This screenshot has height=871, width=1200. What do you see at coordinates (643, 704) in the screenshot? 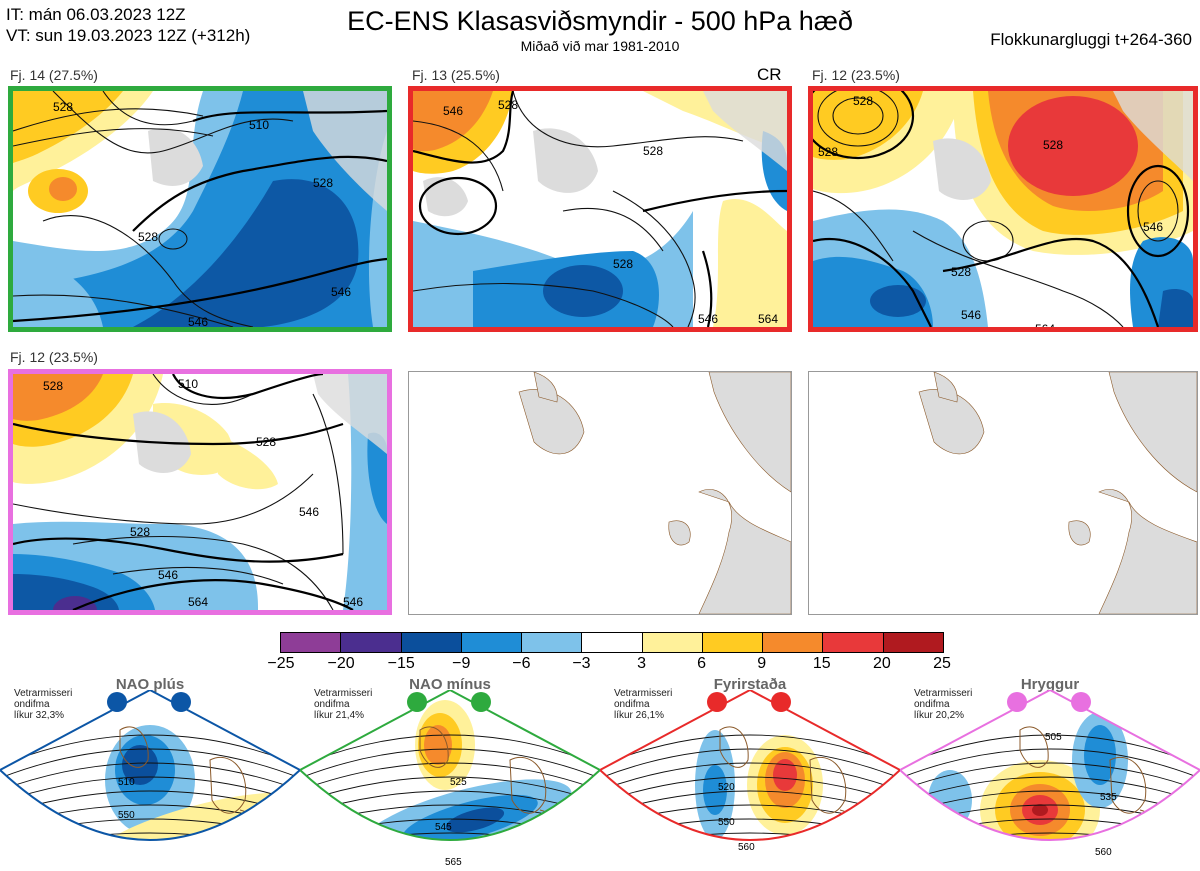
I see `regime-probability-note: Vetrarmisseri ondifma líkur 26,1%` at bounding box center [643, 704].